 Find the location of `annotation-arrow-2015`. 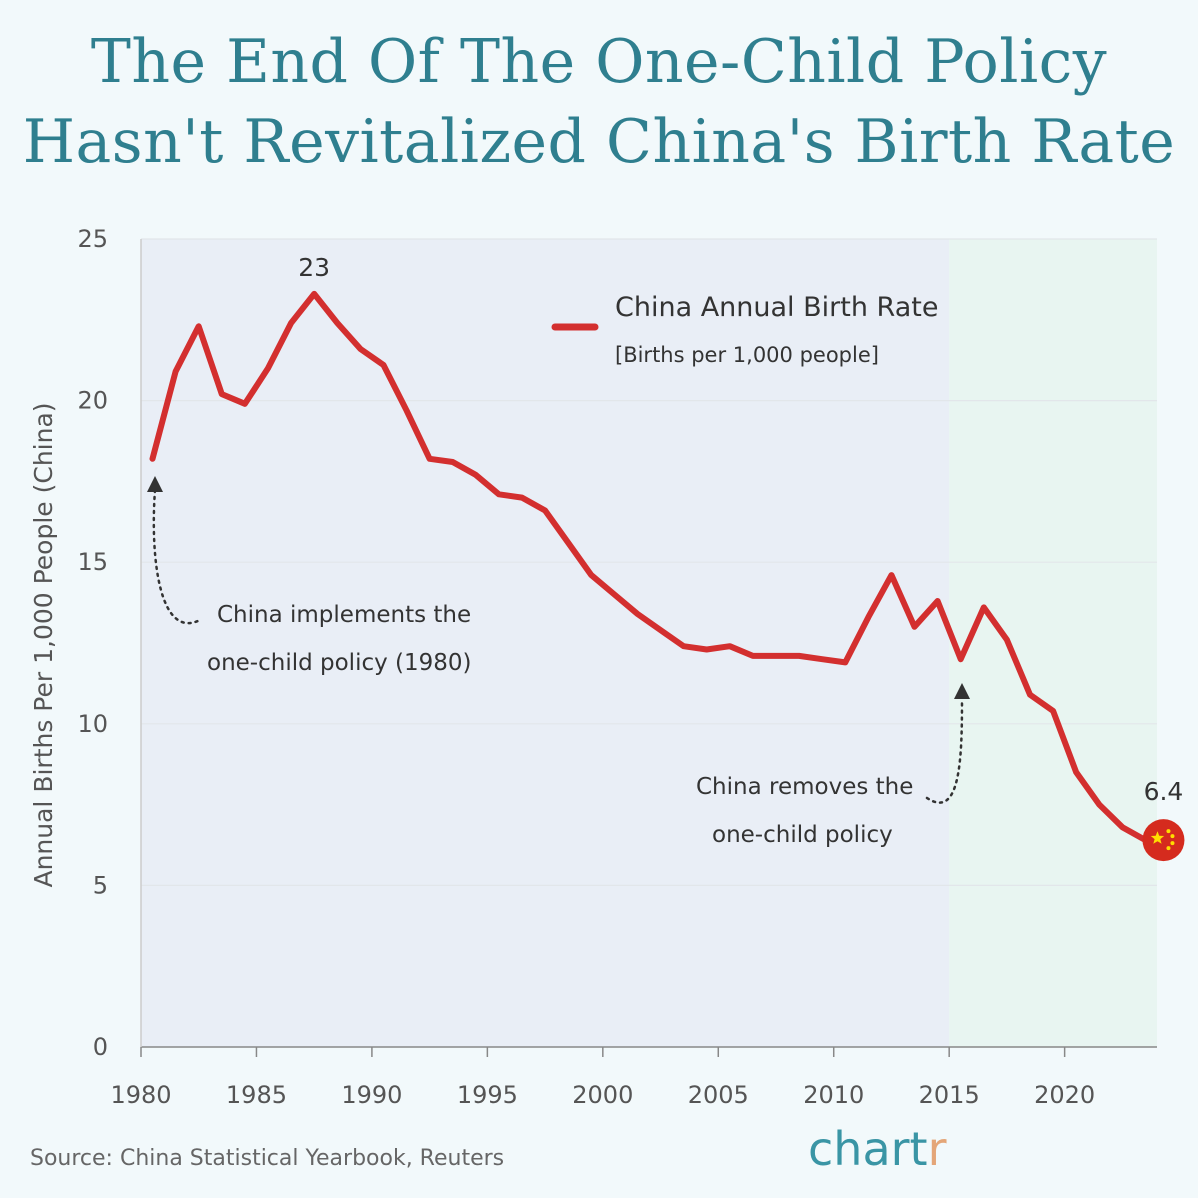

annotation-arrow-2015 is located at coordinates (944, 751).